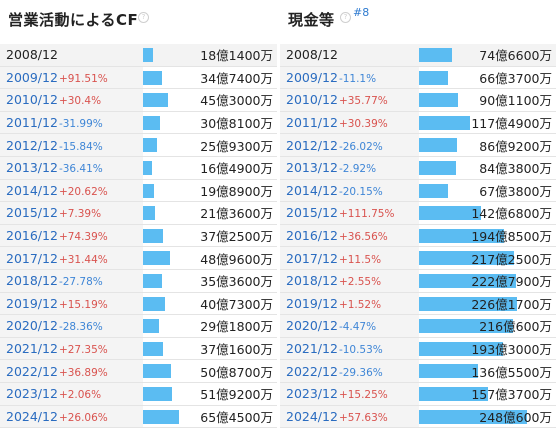 The height and width of the screenshot is (428, 556). What do you see at coordinates (513, 304) in the screenshot?
I see `value-cell: 226億1700万` at bounding box center [513, 304].